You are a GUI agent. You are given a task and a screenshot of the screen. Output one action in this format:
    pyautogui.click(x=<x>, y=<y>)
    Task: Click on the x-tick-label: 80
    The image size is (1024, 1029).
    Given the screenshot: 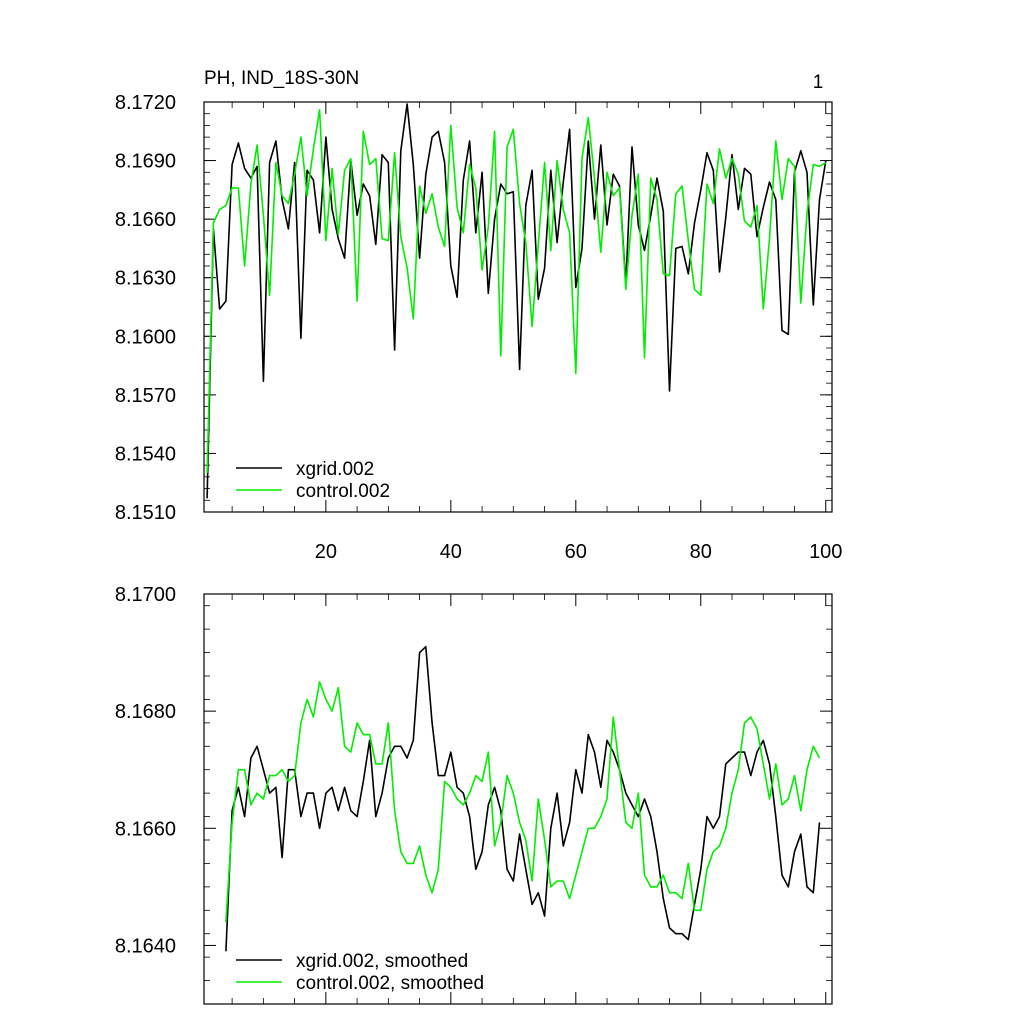 What is the action you would take?
    pyautogui.click(x=701, y=552)
    